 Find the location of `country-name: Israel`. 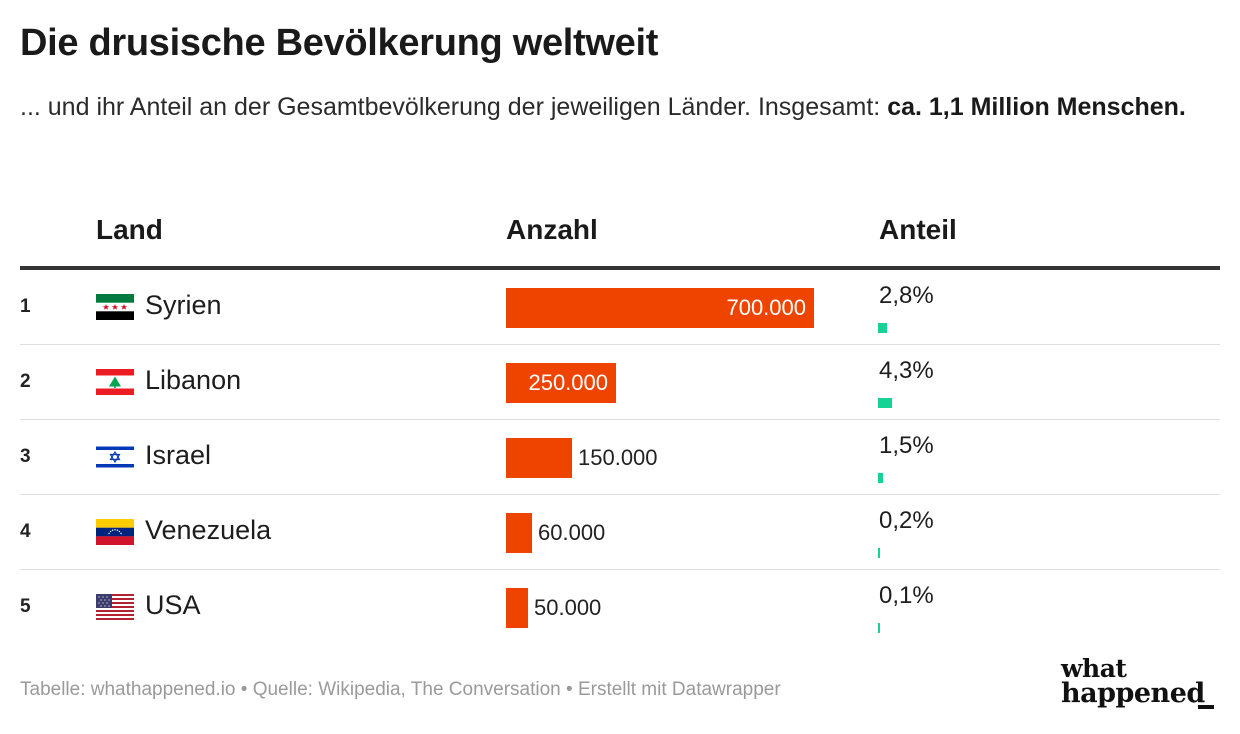

country-name: Israel is located at coordinates (178, 455).